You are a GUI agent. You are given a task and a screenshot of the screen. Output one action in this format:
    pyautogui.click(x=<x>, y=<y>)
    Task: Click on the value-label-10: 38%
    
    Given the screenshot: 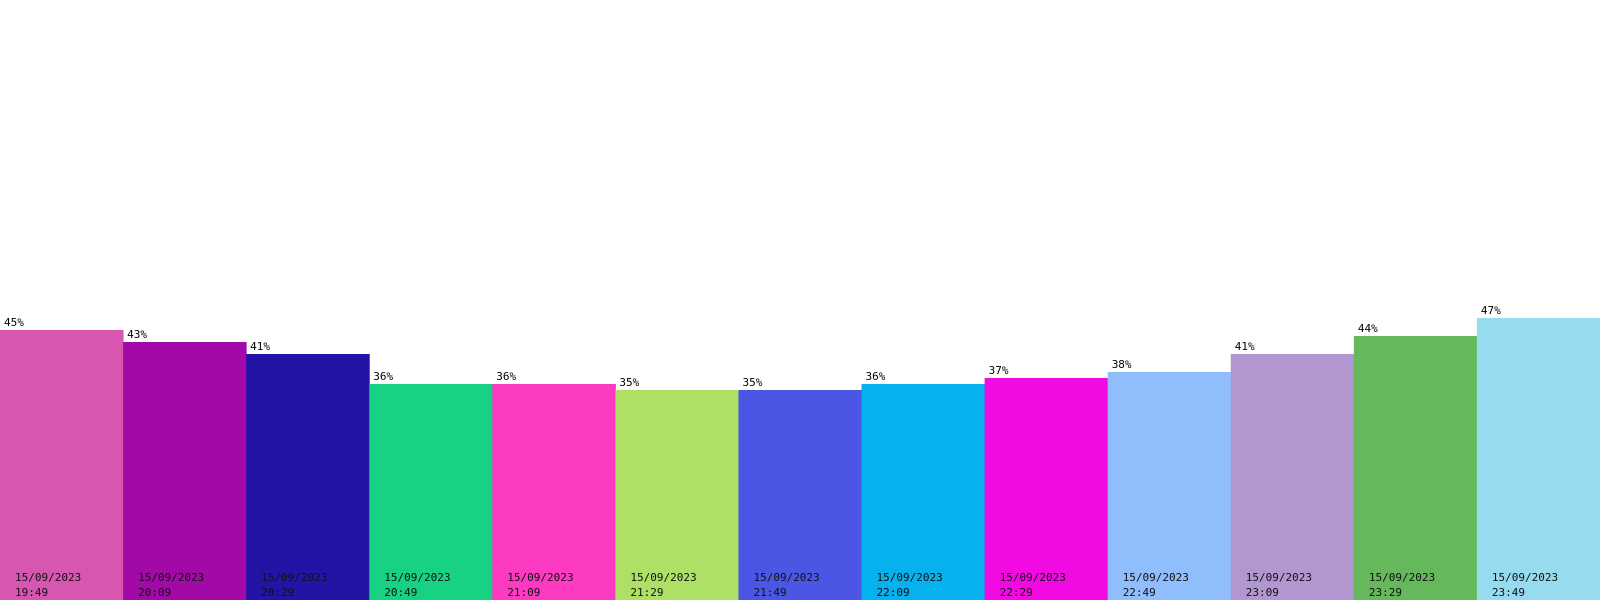 What is the action you would take?
    pyautogui.click(x=1122, y=364)
    